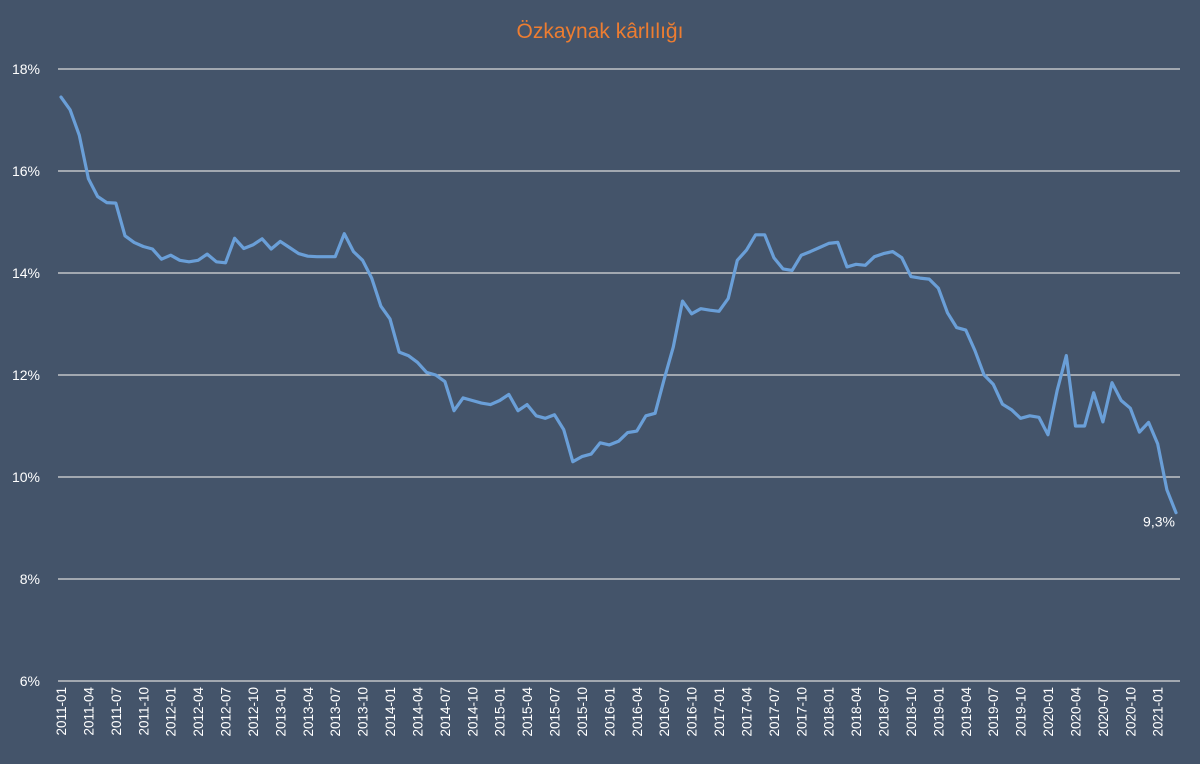 The width and height of the screenshot is (1200, 764). What do you see at coordinates (417, 712) in the screenshot?
I see `x-tick-label: 2014-04` at bounding box center [417, 712].